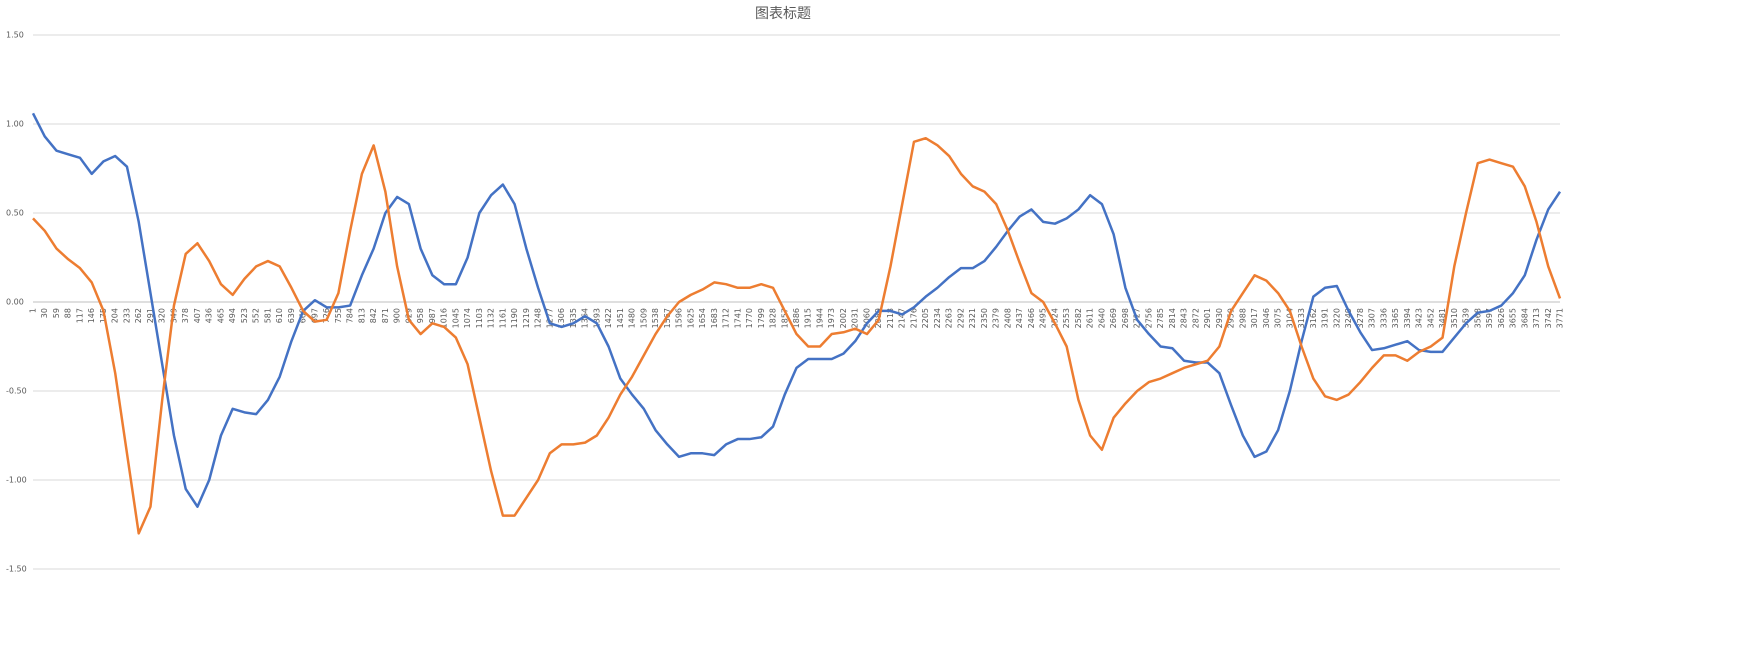  What do you see at coordinates (796, 318) in the screenshot?
I see `x-tick-label: 1886` at bounding box center [796, 318].